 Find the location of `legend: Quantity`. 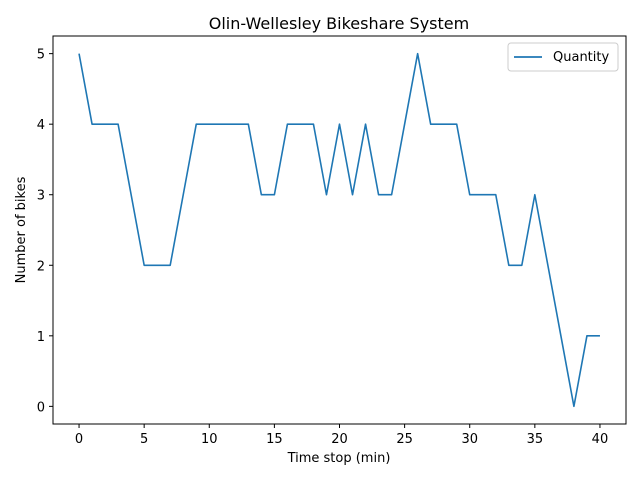

legend: Quantity is located at coordinates (563, 57).